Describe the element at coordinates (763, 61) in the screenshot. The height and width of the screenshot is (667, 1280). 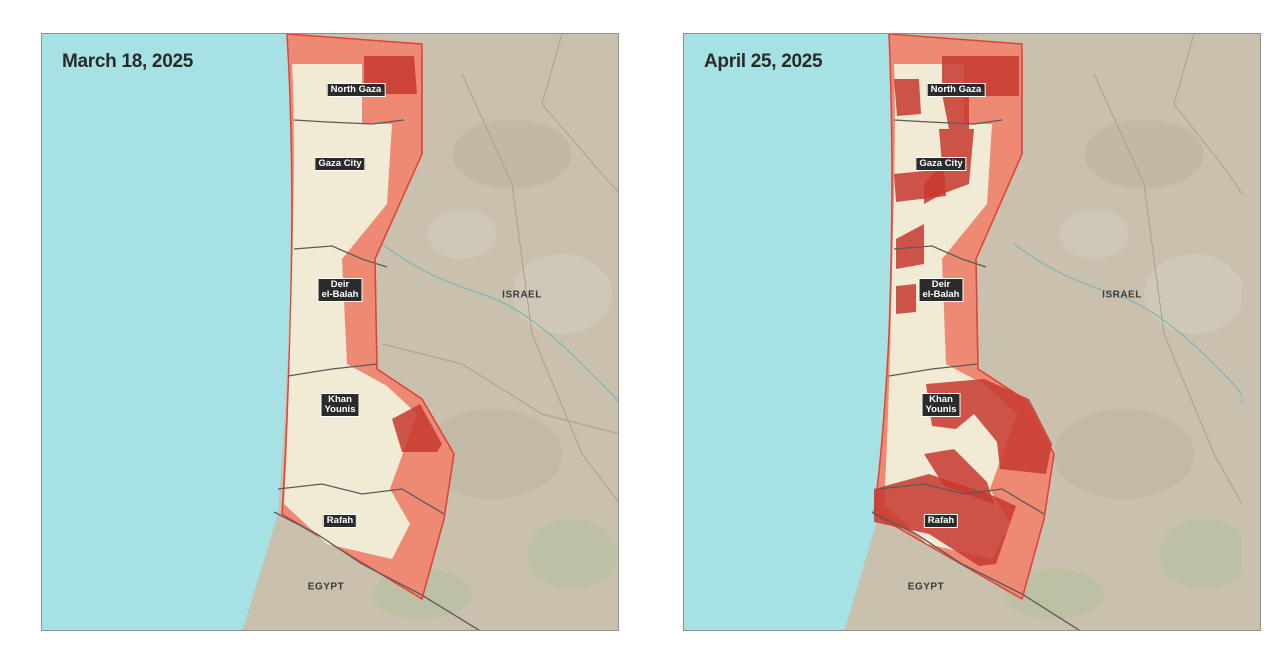
I see `map-date: April 25, 2025` at that location.